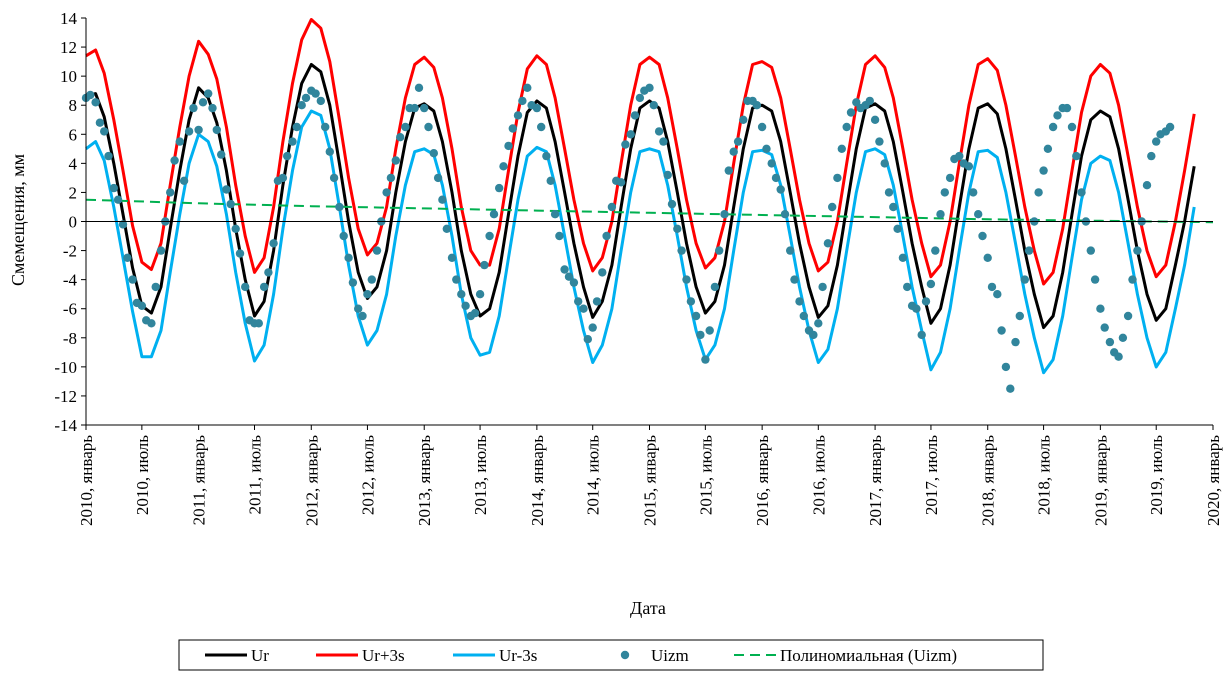 The width and height of the screenshot is (1225, 677). Describe the element at coordinates (648, 608) in the screenshot. I see `x-axis-label: Дата` at that location.